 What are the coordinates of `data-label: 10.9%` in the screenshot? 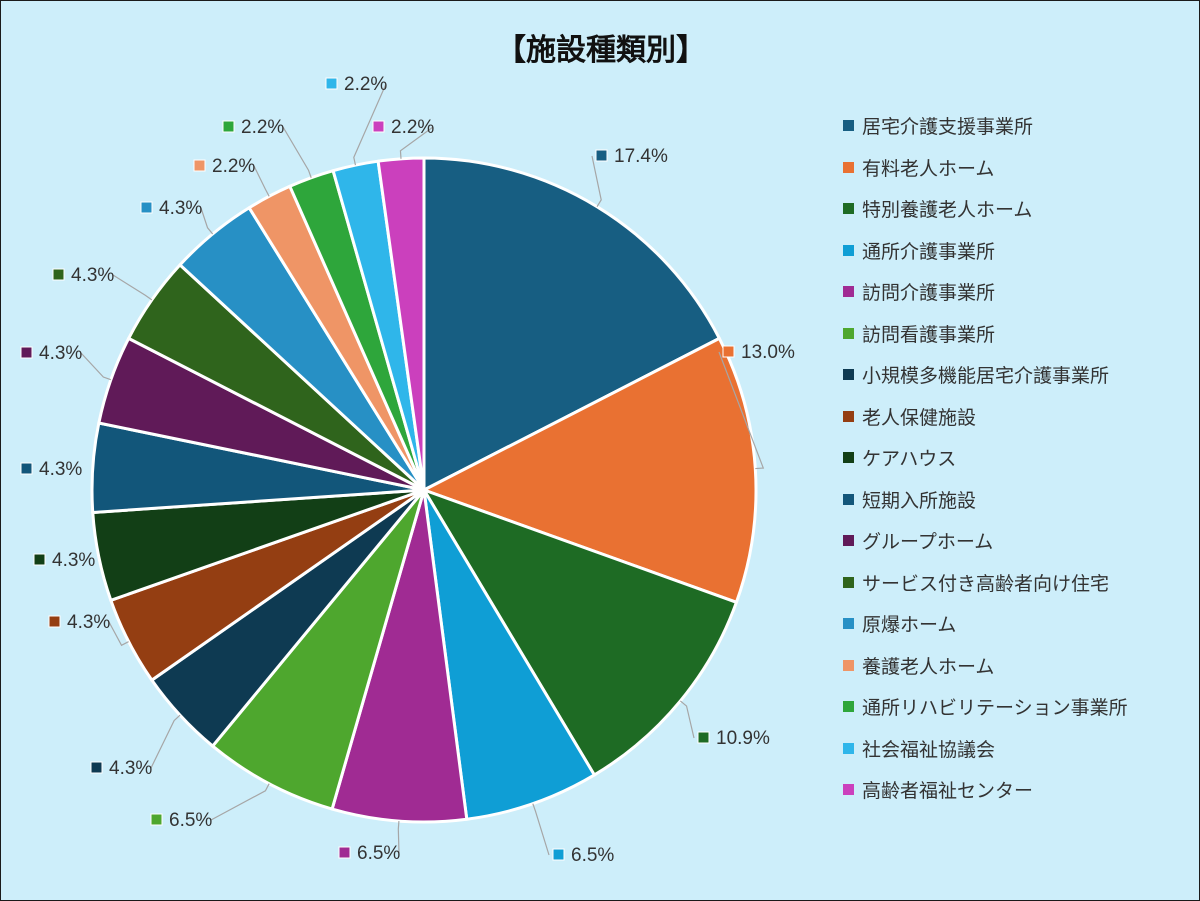 It's located at (743, 738).